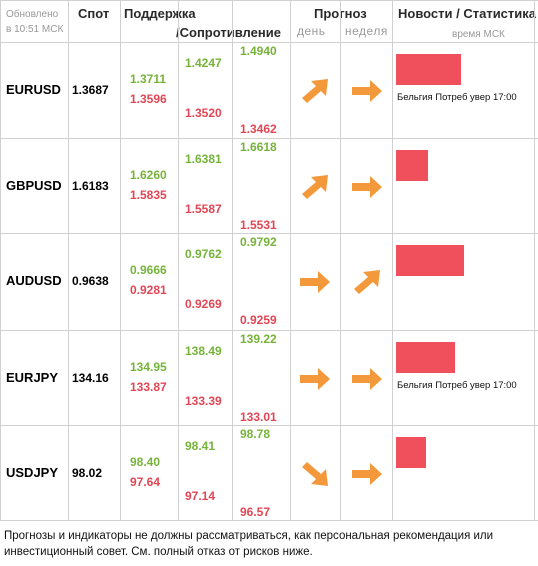 The width and height of the screenshot is (538, 566). What do you see at coordinates (258, 417) in the screenshot?
I see `resistance-level-4: 133.01` at bounding box center [258, 417].